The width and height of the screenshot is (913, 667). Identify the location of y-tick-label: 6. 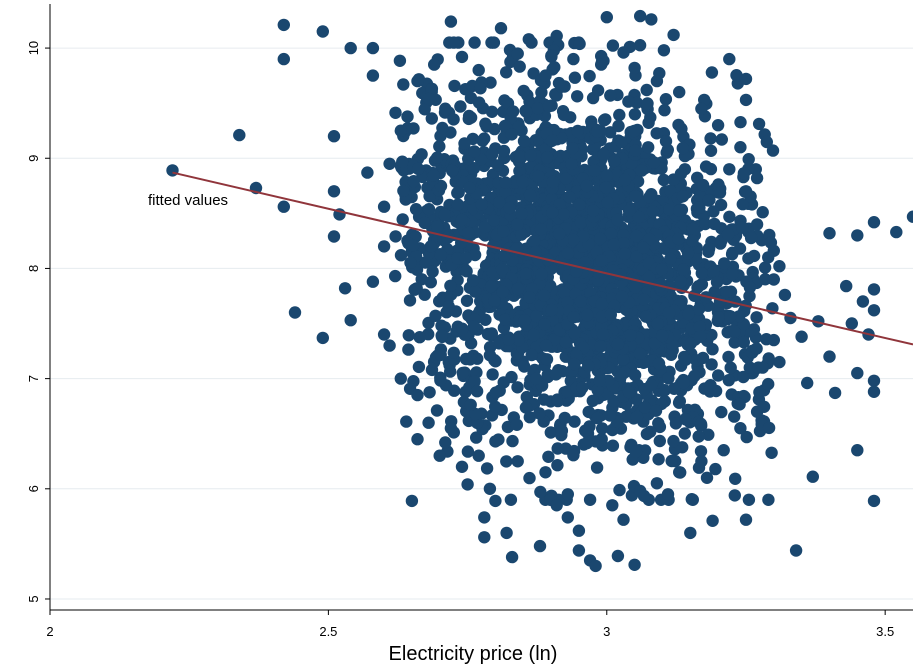
(33, 488).